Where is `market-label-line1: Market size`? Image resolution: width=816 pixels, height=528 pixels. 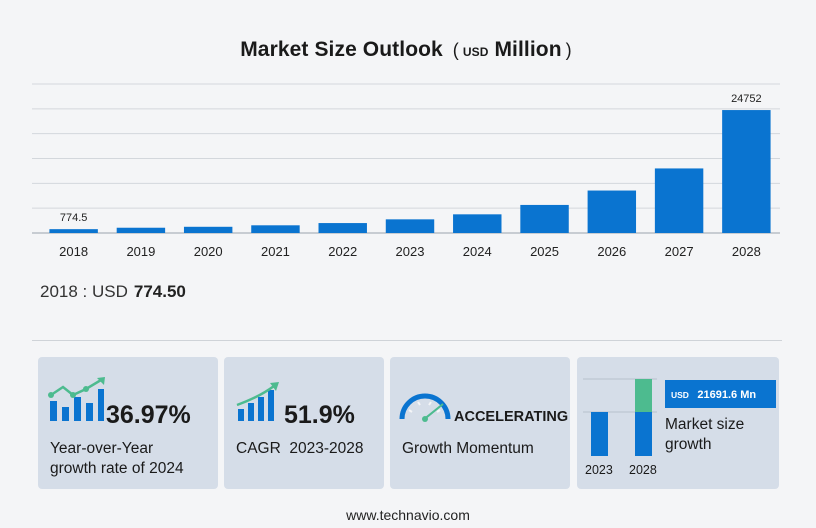 market-label-line1: Market size is located at coordinates (705, 424).